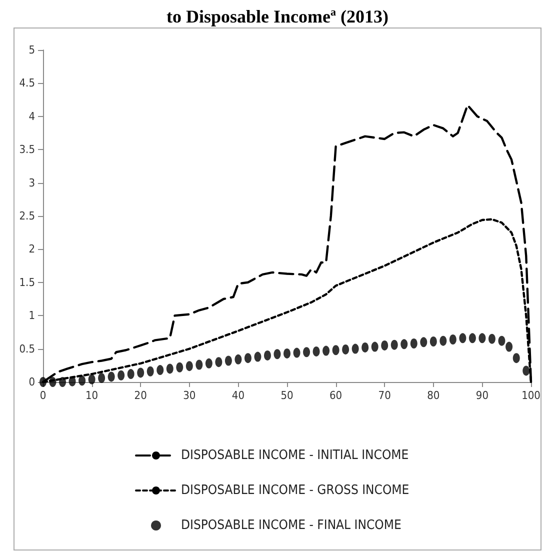  What do you see at coordinates (27, 216) in the screenshot?
I see `y-tick-label: 2.5` at bounding box center [27, 216].